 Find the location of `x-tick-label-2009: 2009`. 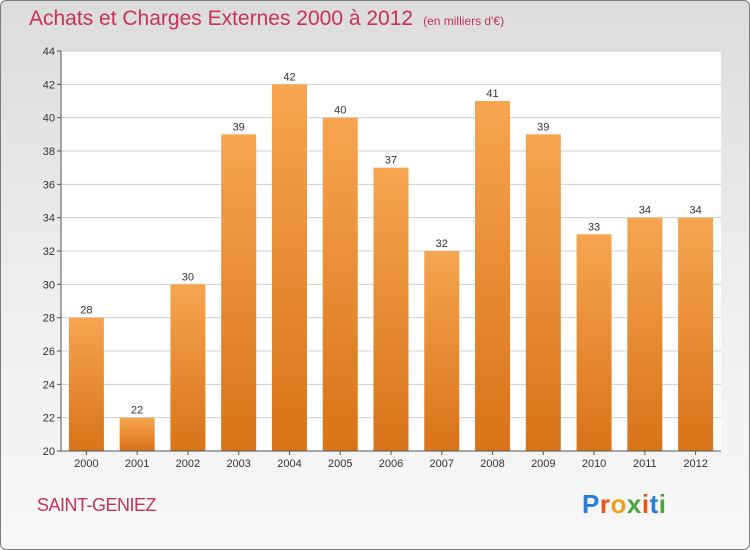

x-tick-label-2009: 2009 is located at coordinates (543, 464).